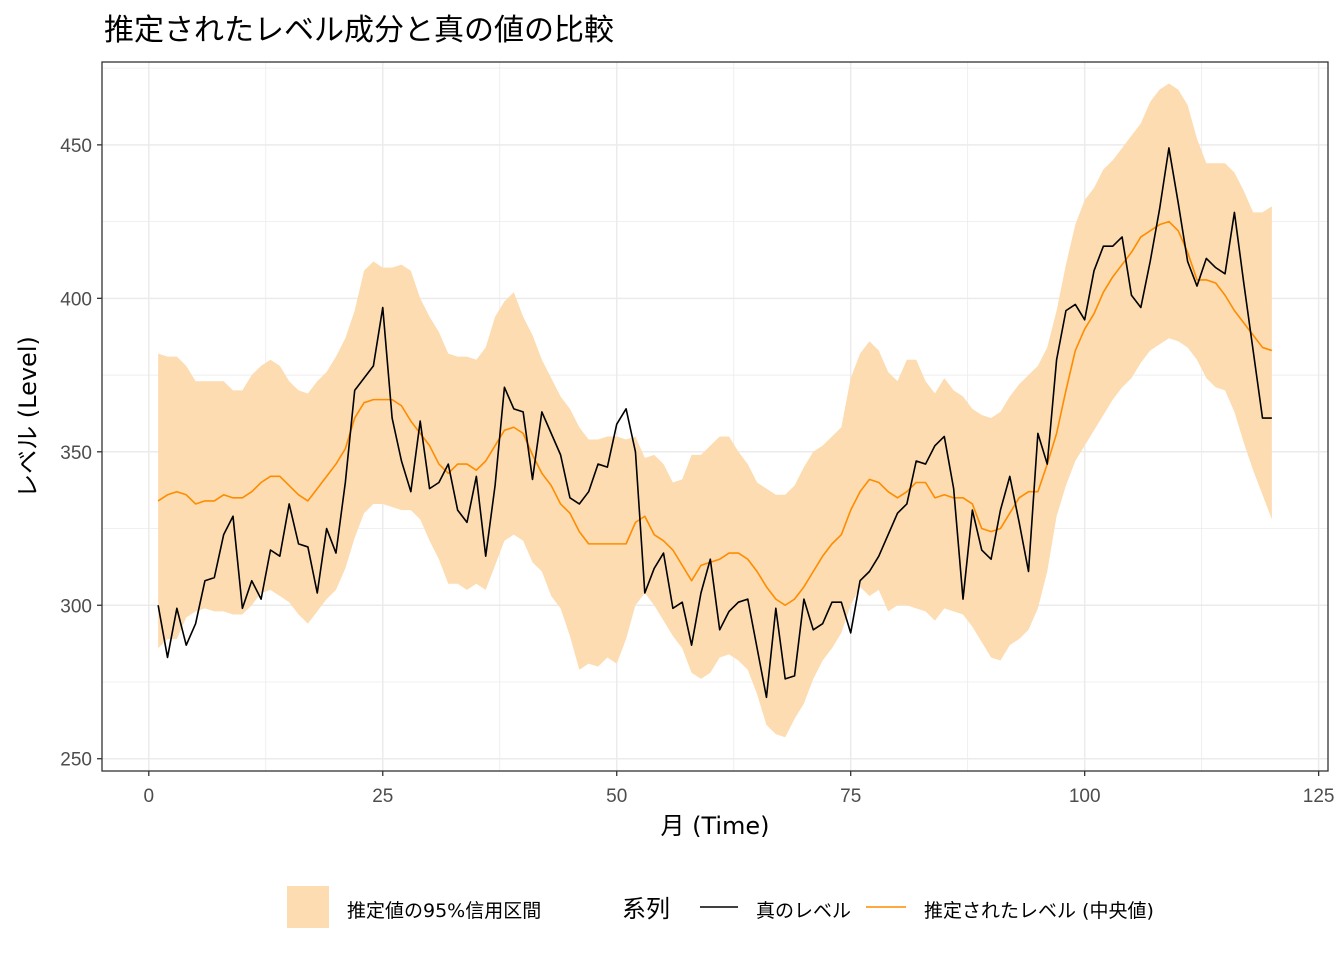 Image resolution: width=1344 pixels, height=960 pixels. I want to click on x-tick-label: 50, so click(616, 796).